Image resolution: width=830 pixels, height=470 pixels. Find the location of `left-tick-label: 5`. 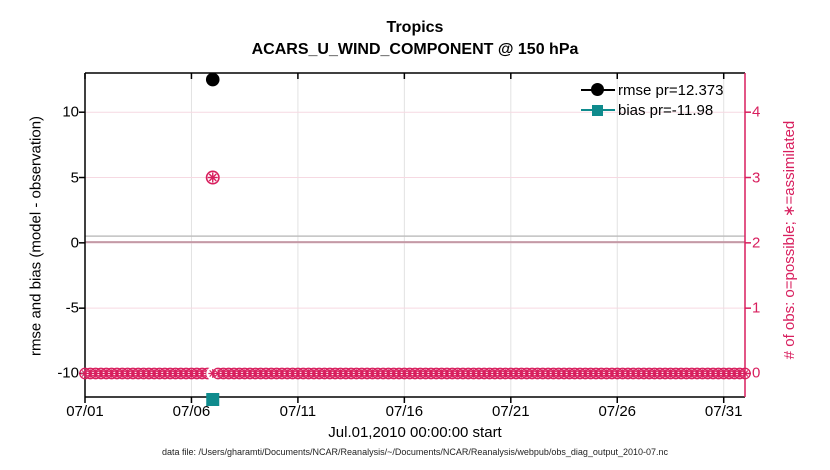

left-tick-label: 5 is located at coordinates (74, 178).